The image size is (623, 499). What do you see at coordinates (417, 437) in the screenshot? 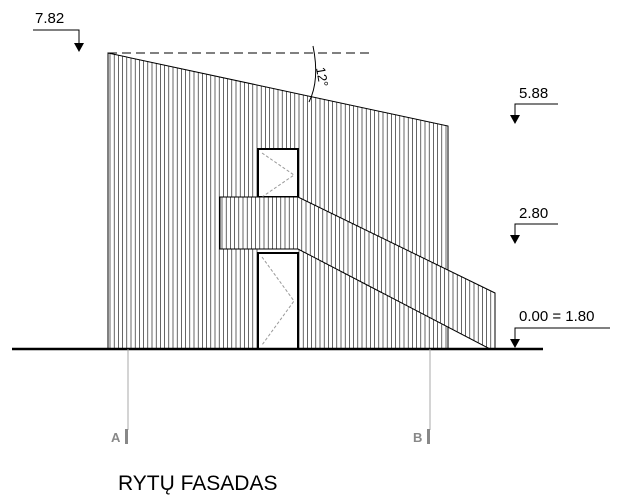
I see `grid-label: B` at bounding box center [417, 437].